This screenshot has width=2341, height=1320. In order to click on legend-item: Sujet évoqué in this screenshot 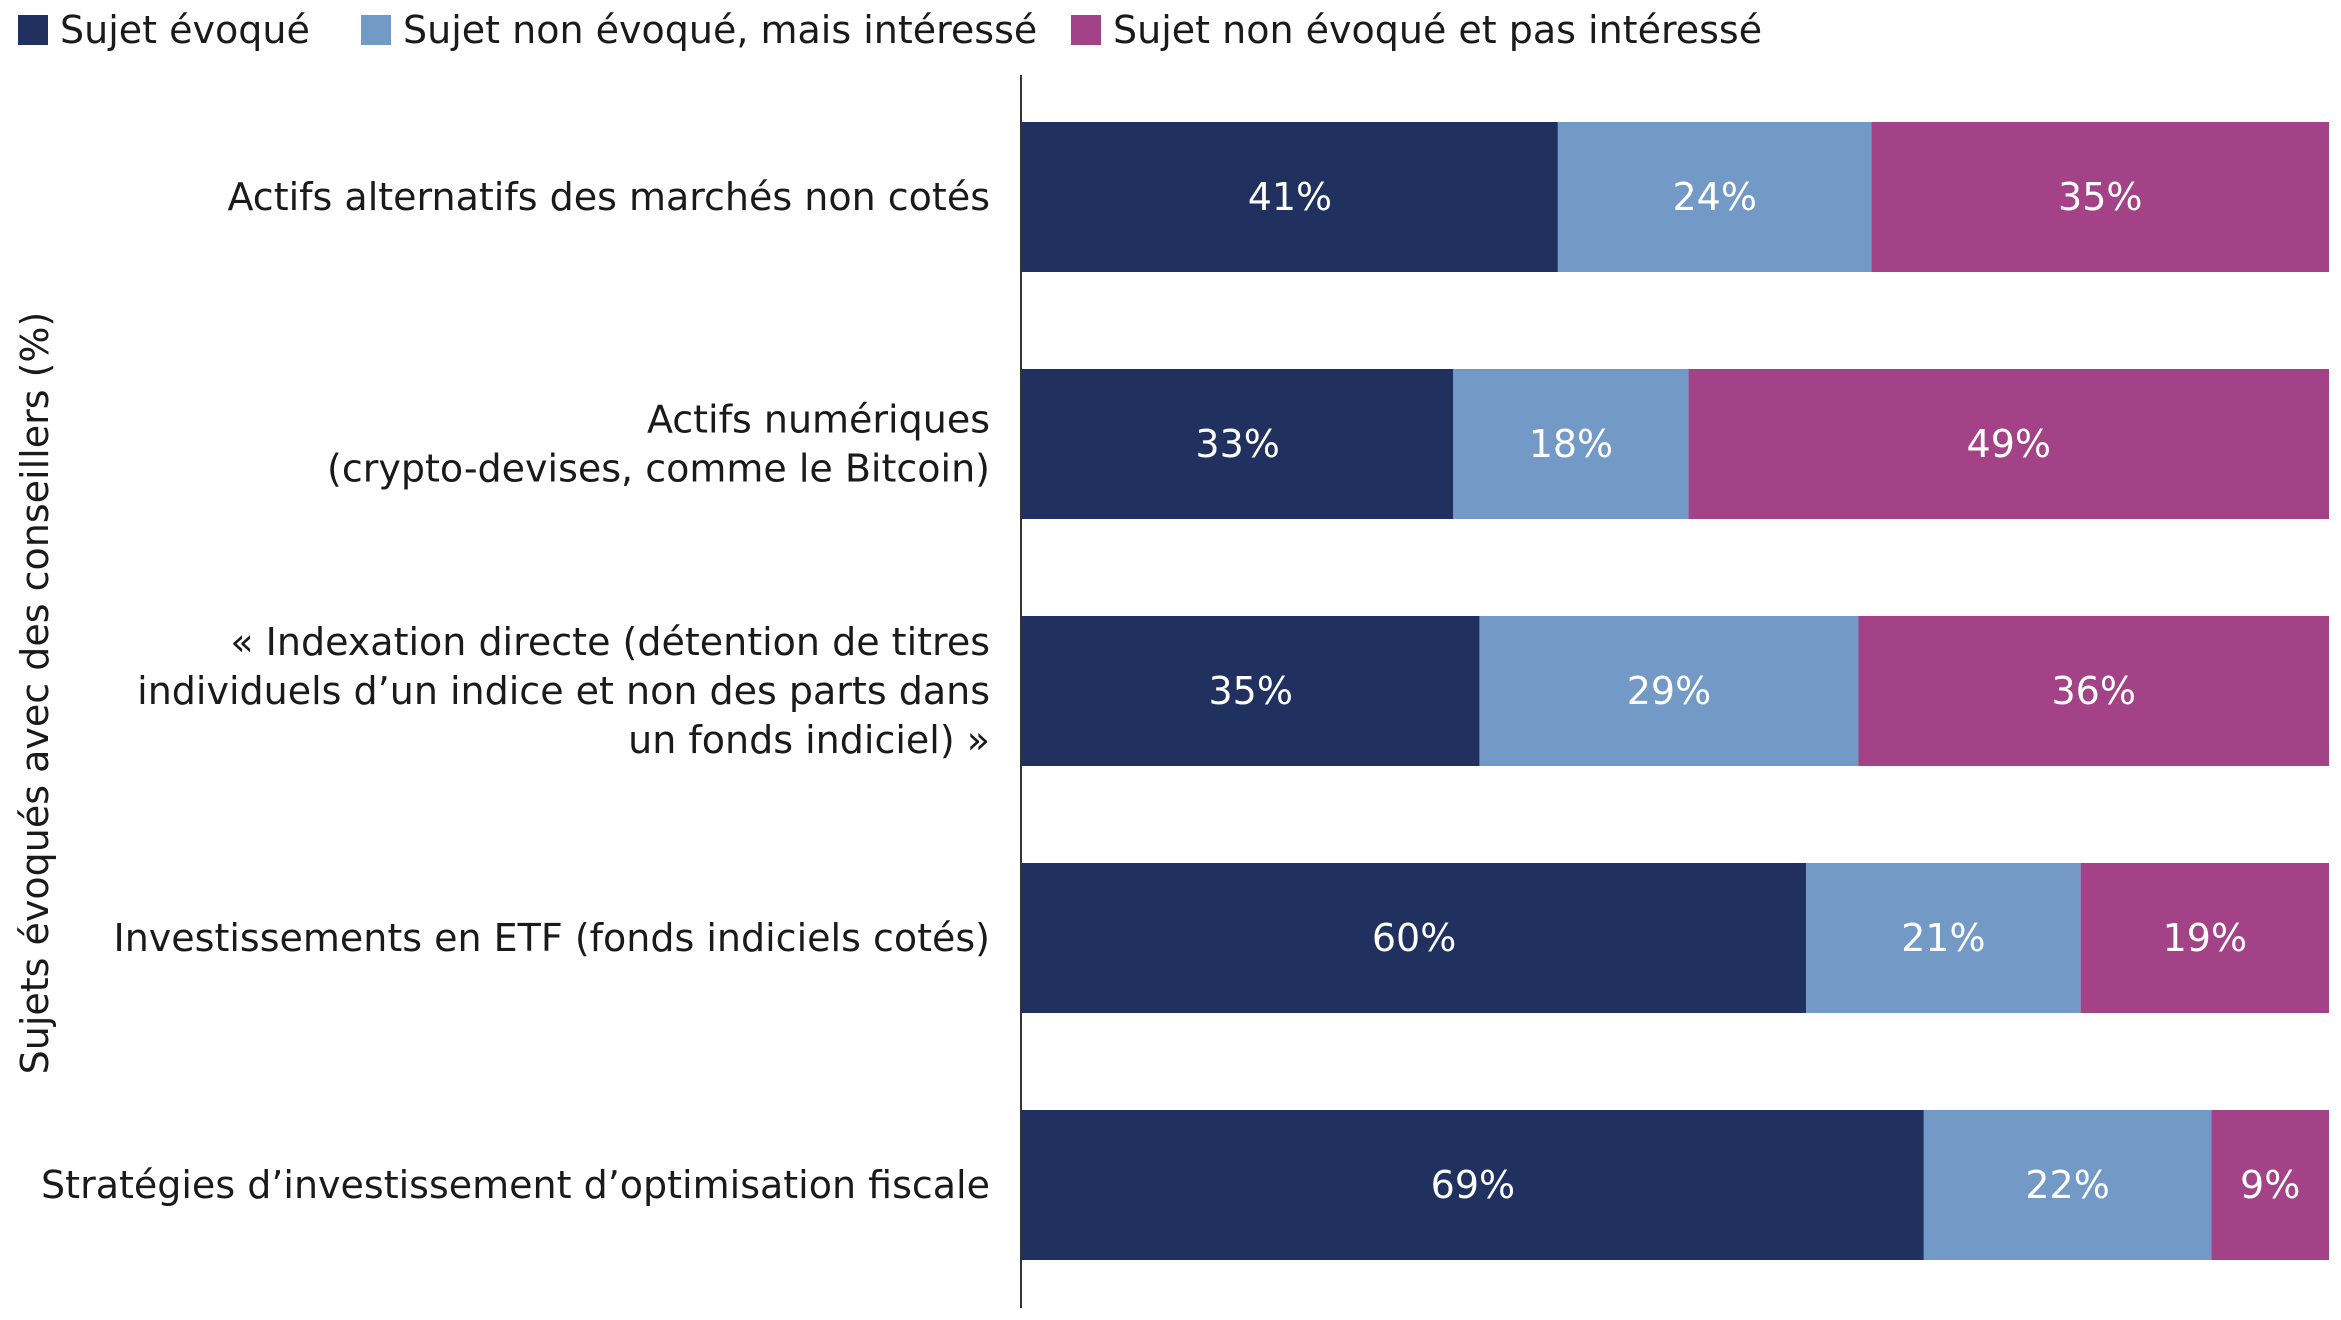, I will do `click(164, 30)`.